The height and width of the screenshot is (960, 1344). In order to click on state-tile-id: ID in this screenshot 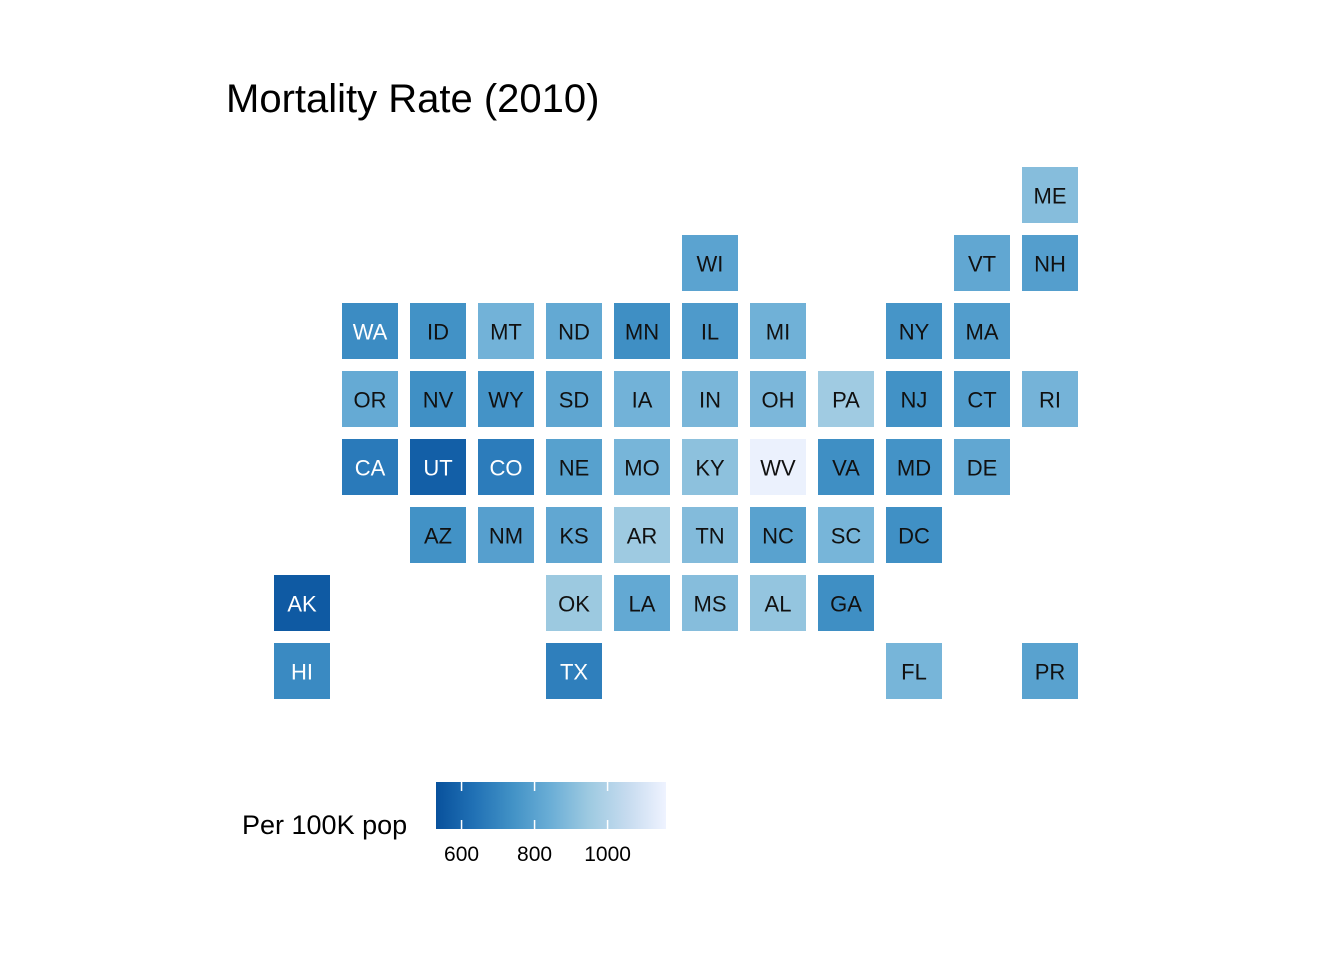, I will do `click(438, 331)`.